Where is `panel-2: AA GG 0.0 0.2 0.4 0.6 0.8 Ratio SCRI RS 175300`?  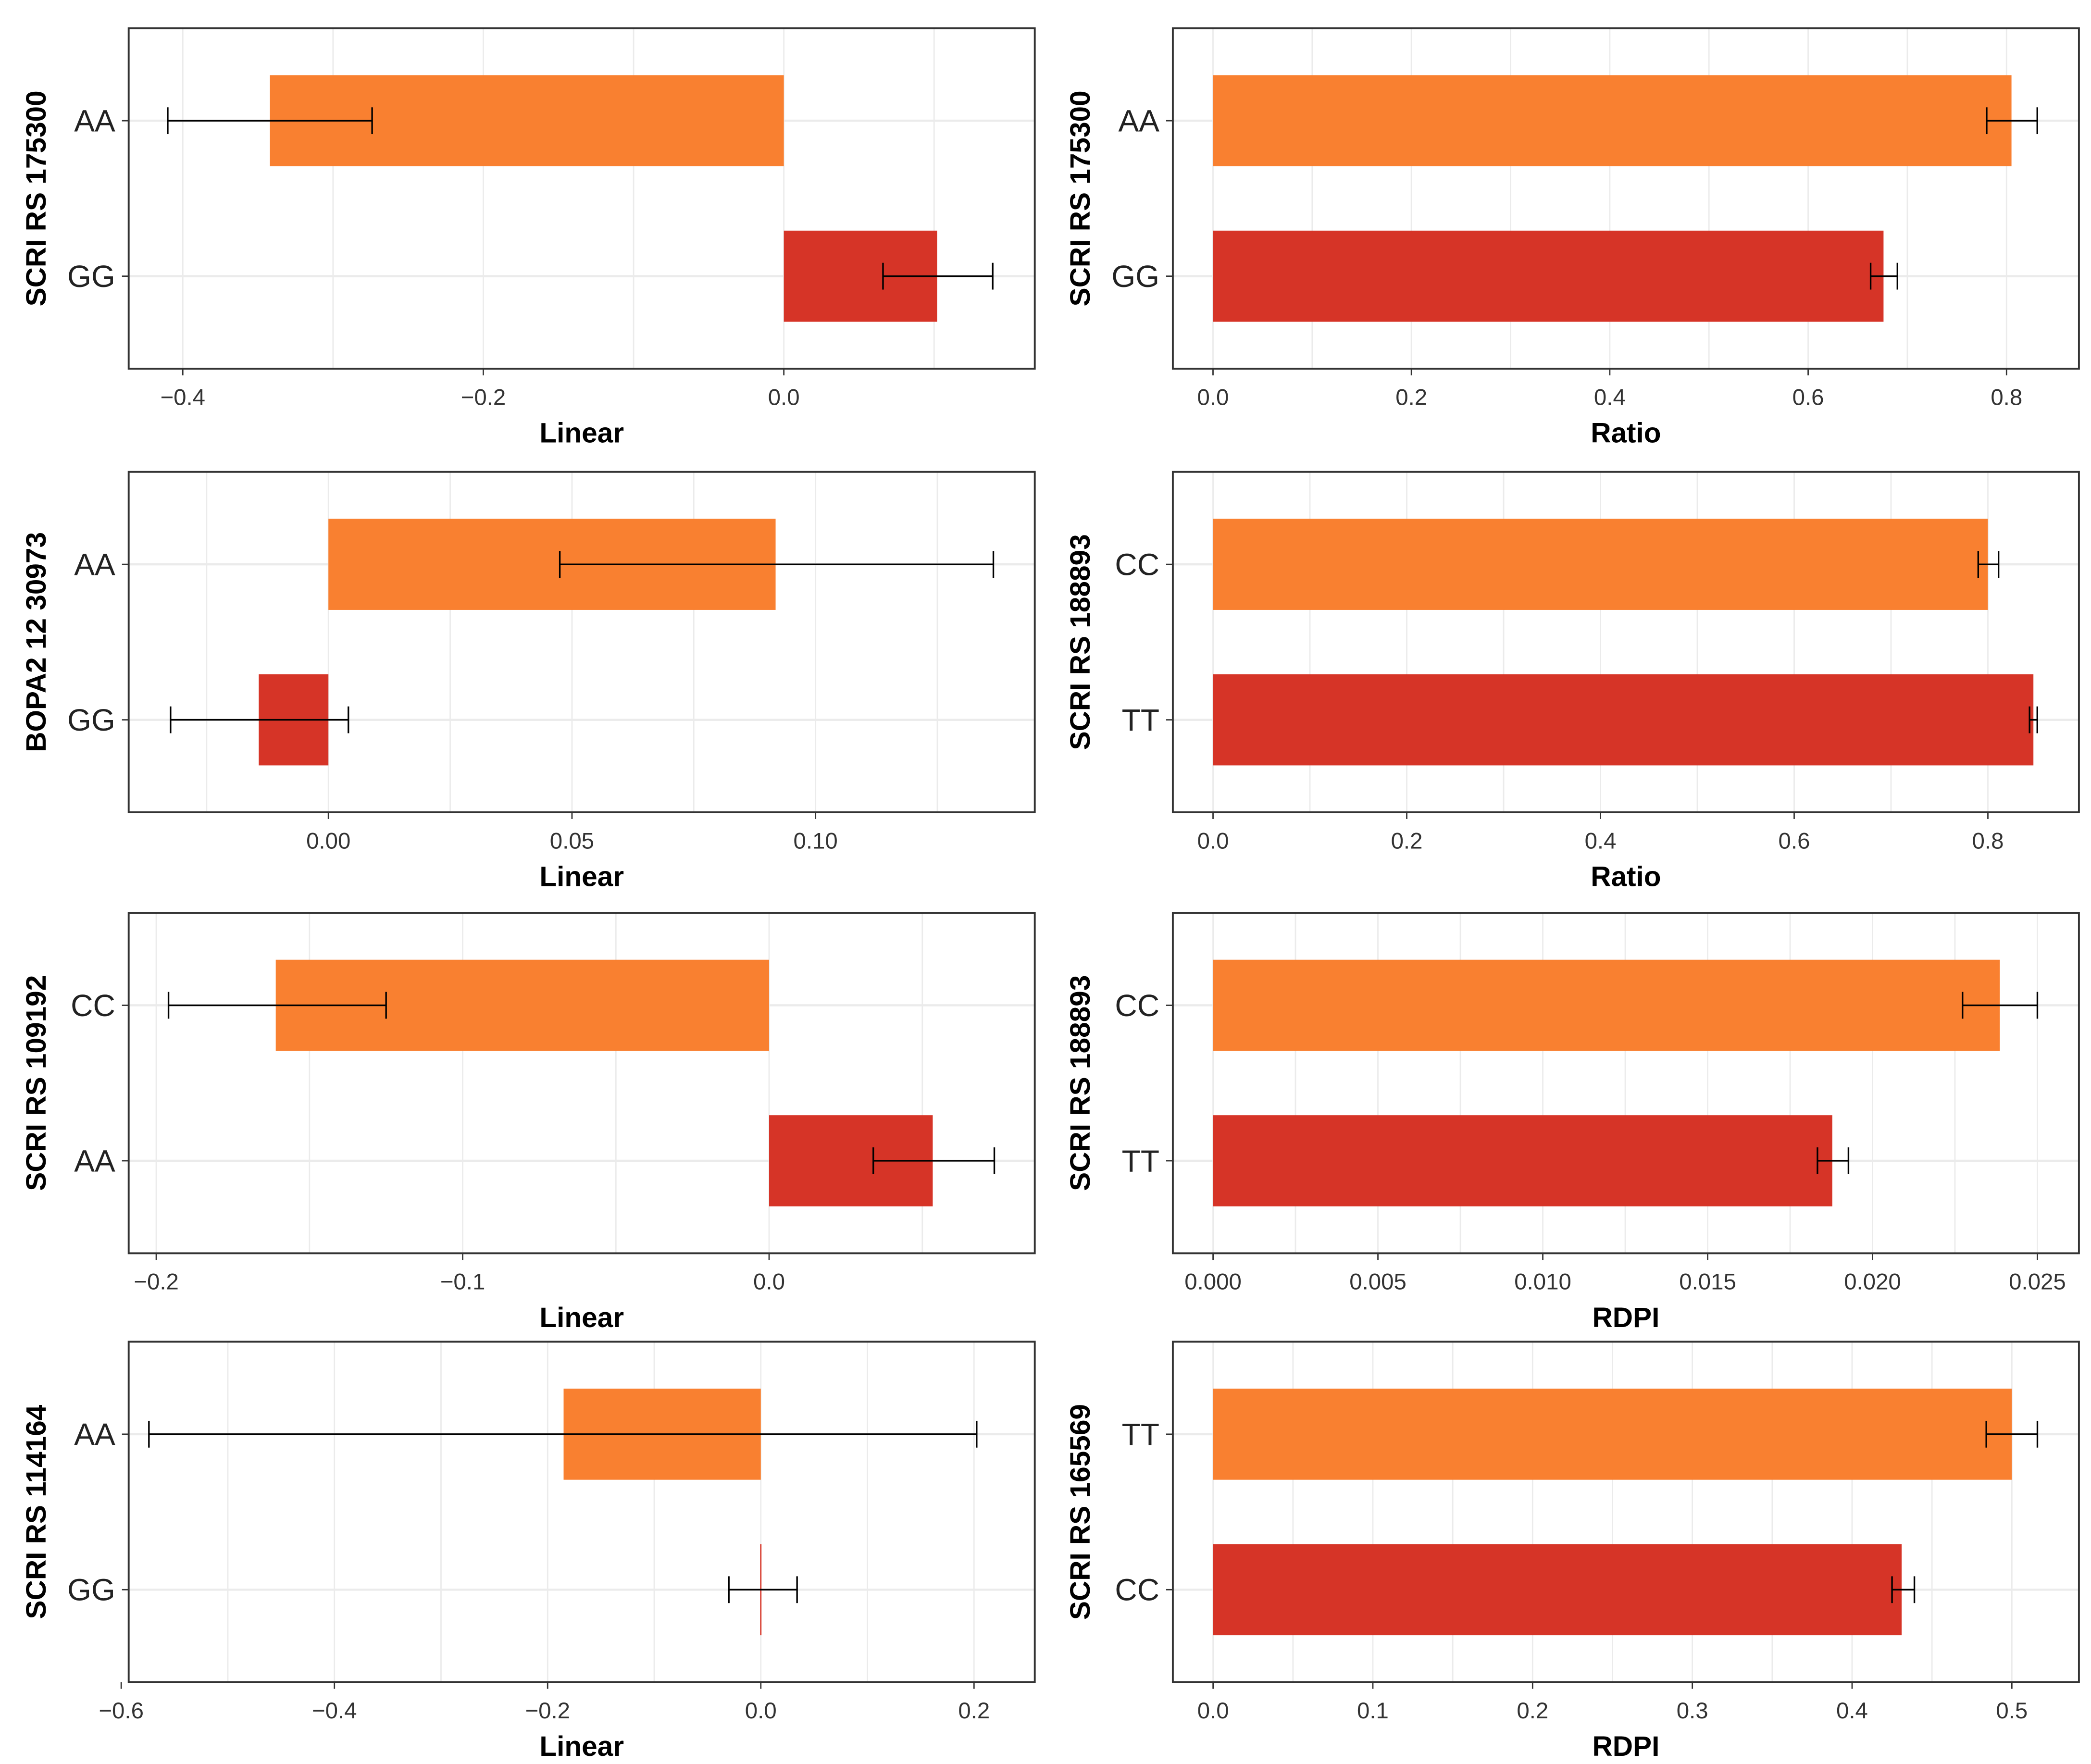 panel-2: AA GG 0.0 0.2 0.4 0.6 0.8 Ratio SCRI RS 175300 is located at coordinates (1572, 237).